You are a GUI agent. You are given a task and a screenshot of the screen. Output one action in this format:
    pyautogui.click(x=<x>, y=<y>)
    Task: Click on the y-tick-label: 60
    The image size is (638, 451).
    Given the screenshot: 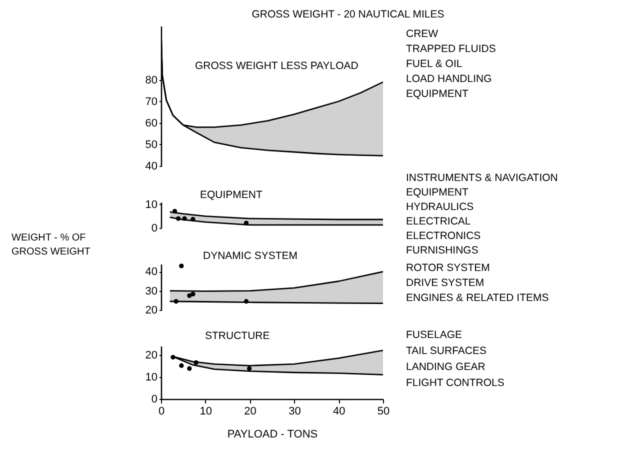 What is the action you would take?
    pyautogui.click(x=151, y=123)
    